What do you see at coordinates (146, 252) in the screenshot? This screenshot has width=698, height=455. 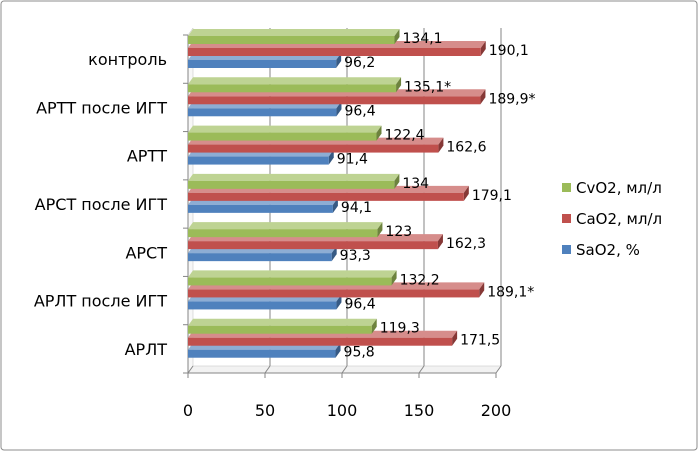 I see `category-label: АРСТ` at bounding box center [146, 252].